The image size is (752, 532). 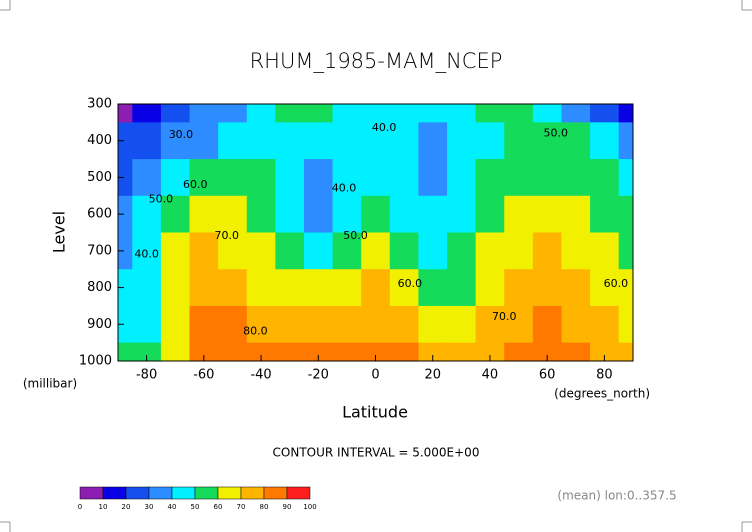 What do you see at coordinates (59, 232) in the screenshot?
I see `y-axis-label: Level` at bounding box center [59, 232].